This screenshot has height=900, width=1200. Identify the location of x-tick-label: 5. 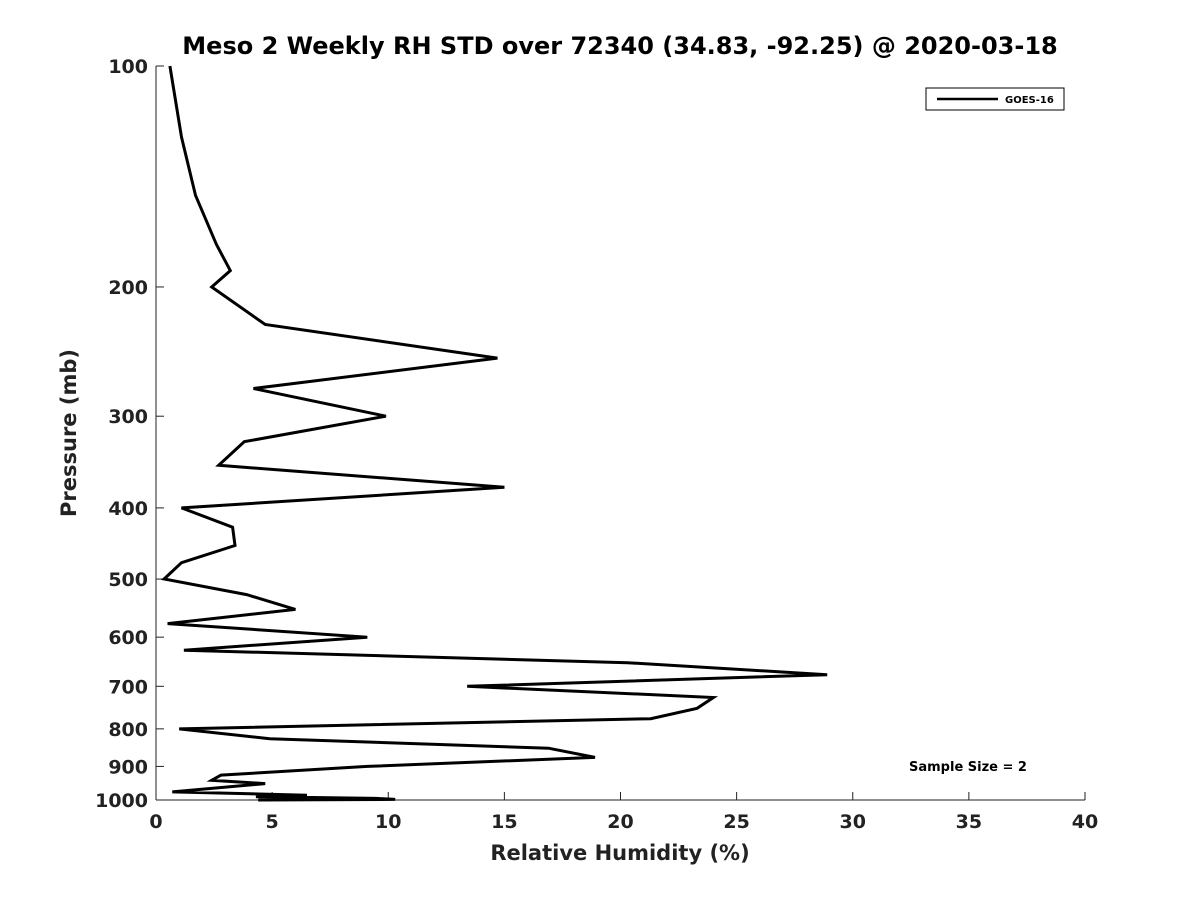
(272, 822).